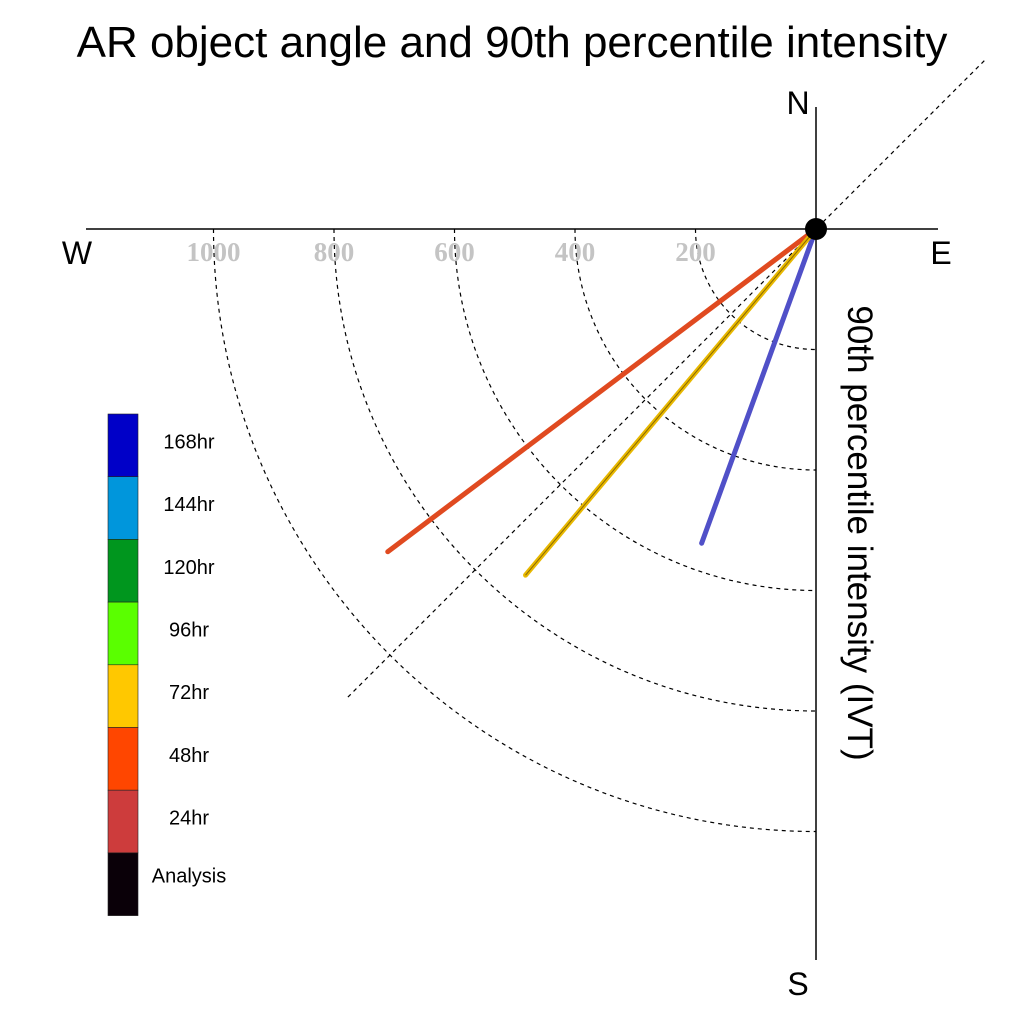 The image size is (1024, 1024). Describe the element at coordinates (189, 819) in the screenshot. I see `legend-label-24hr: 24hr` at that location.